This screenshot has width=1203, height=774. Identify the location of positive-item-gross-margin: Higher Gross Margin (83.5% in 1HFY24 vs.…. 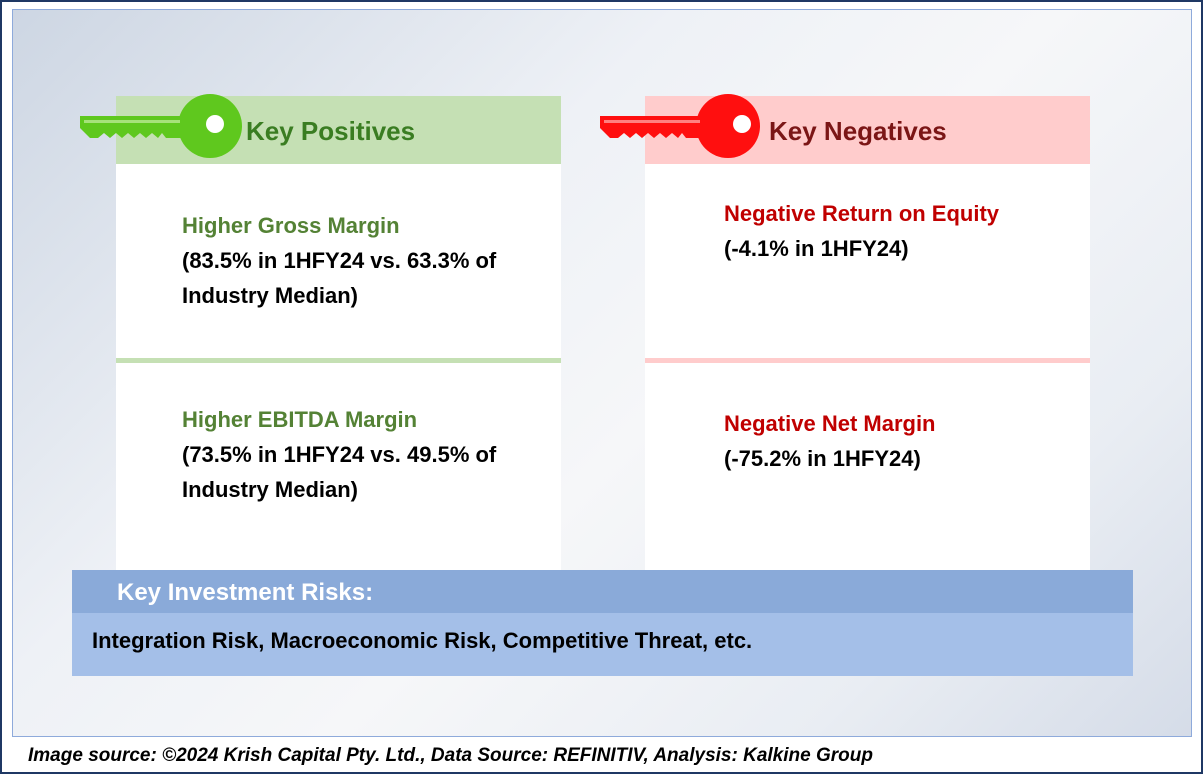
(352, 260).